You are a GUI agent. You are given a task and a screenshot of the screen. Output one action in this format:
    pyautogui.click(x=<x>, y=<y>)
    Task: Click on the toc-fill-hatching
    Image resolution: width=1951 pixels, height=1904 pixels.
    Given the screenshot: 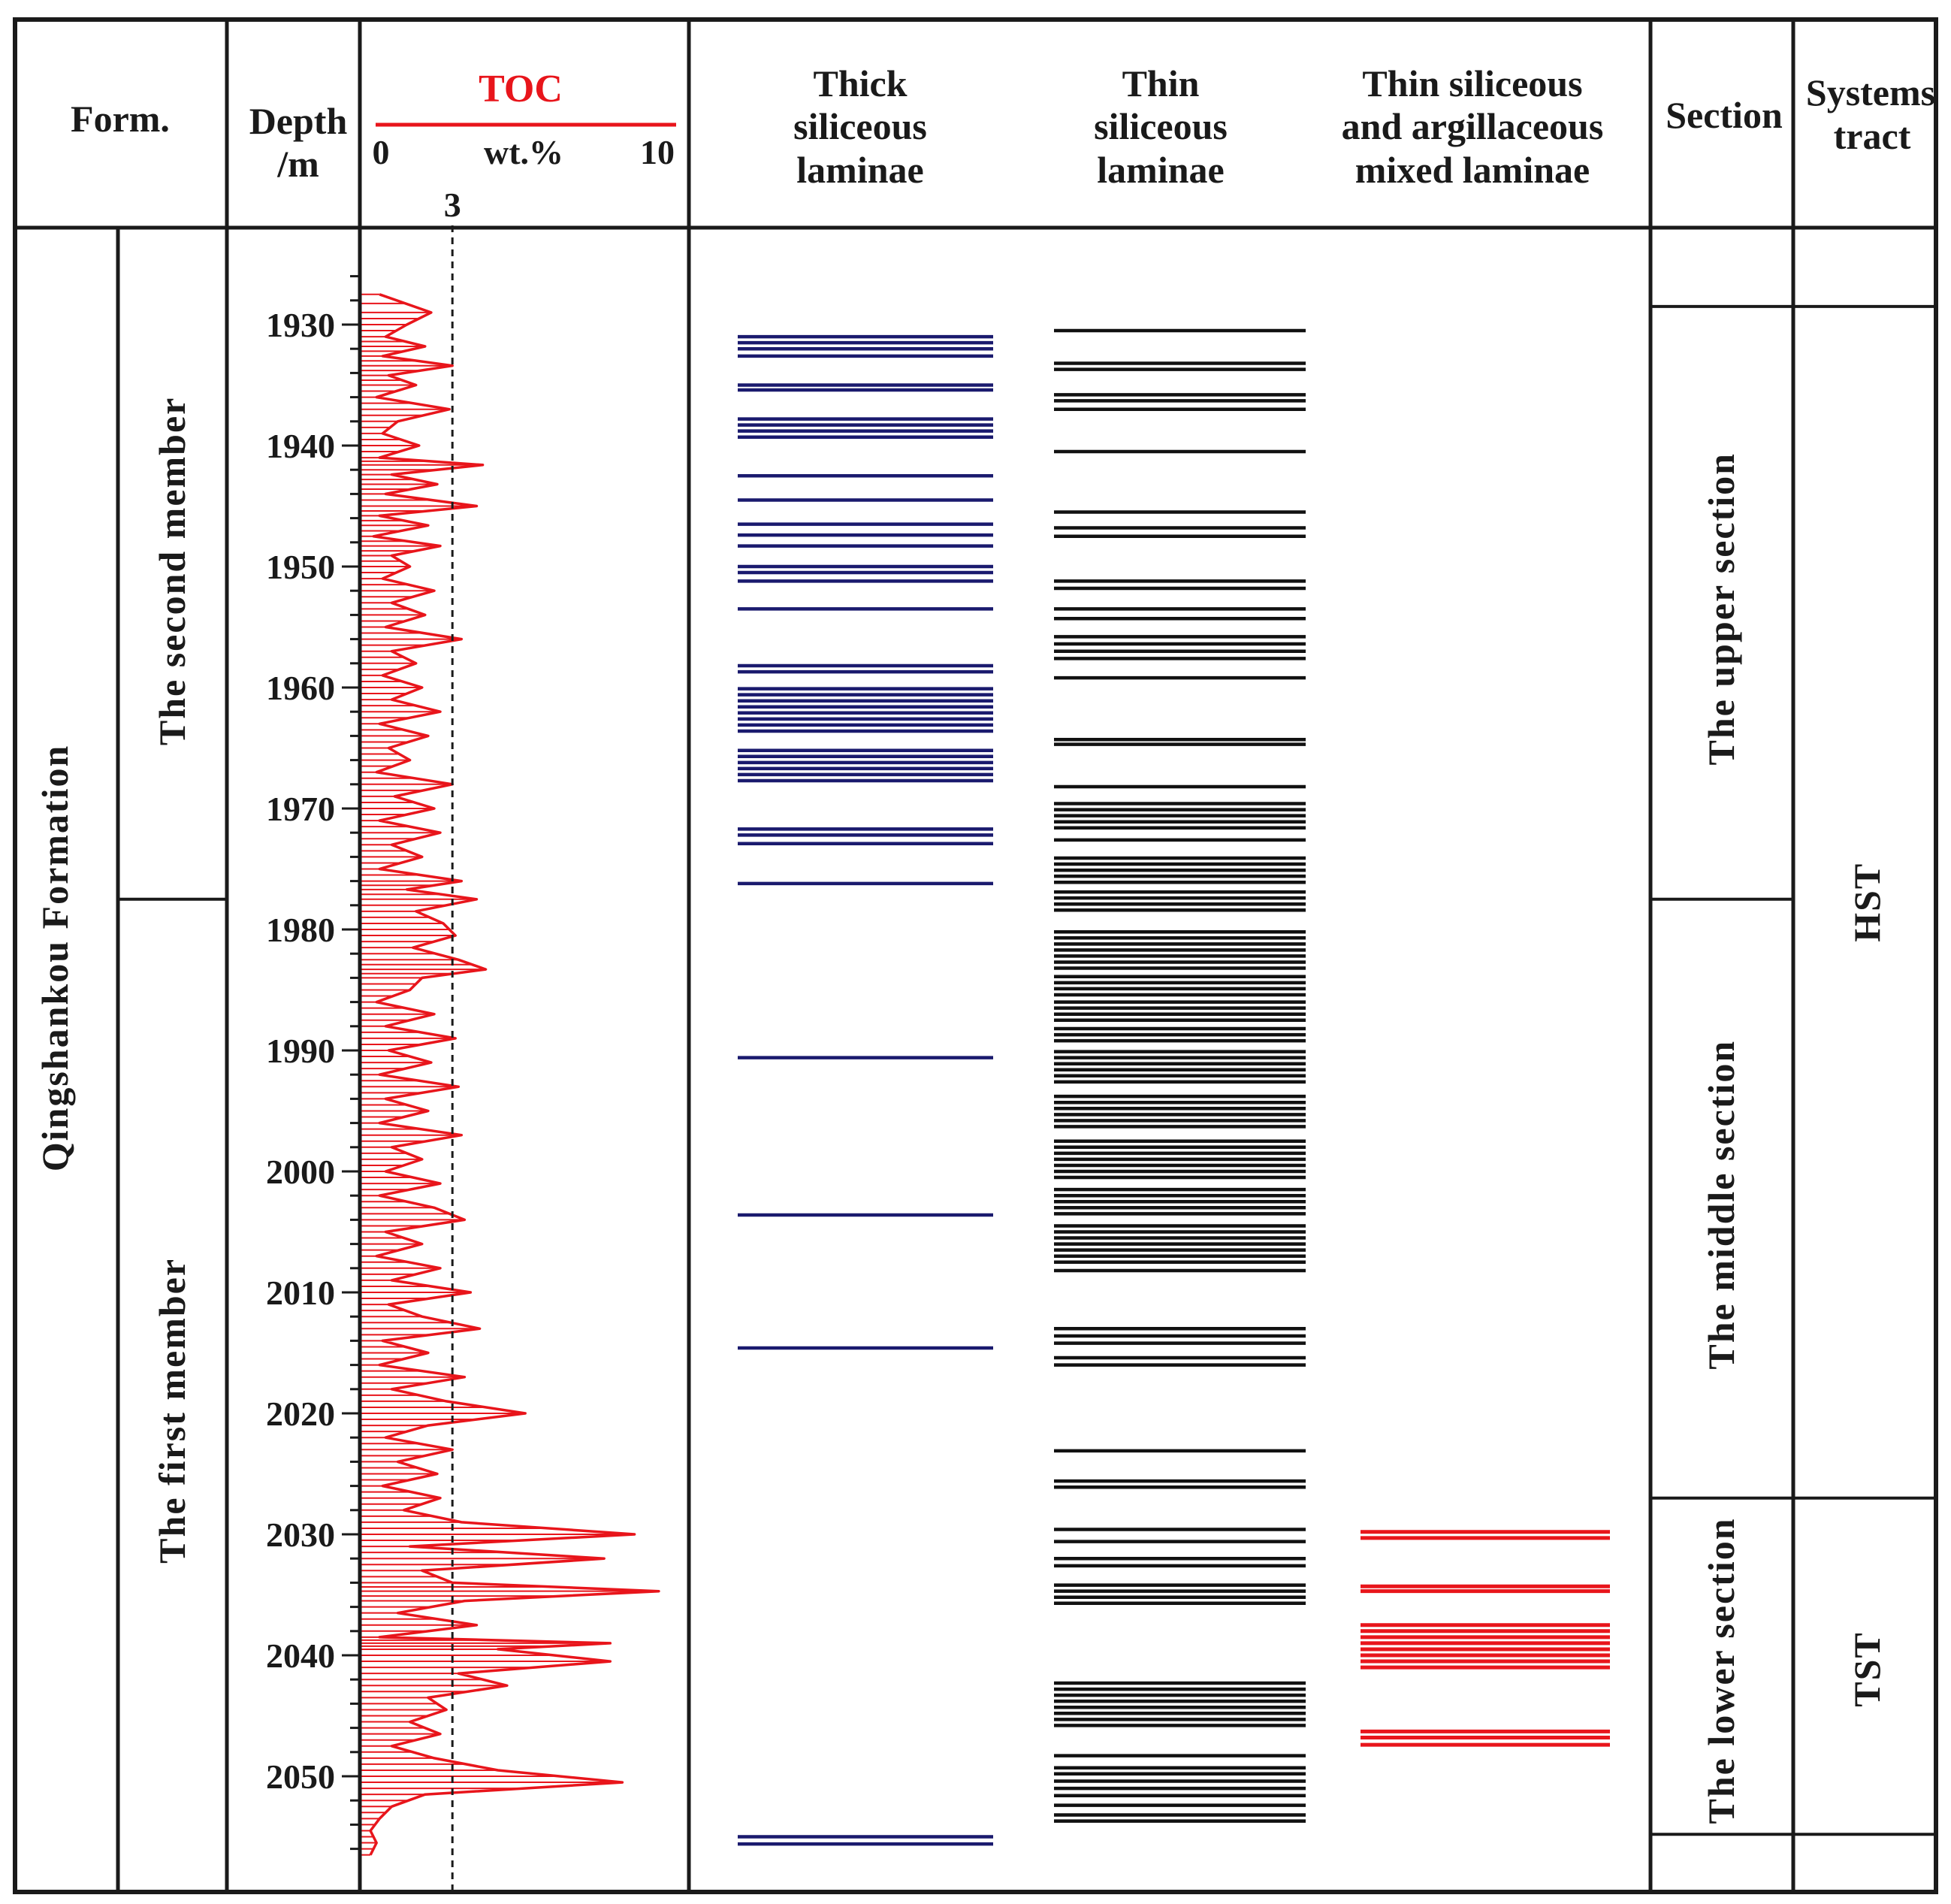 What is the action you would take?
    pyautogui.click(x=510, y=1074)
    